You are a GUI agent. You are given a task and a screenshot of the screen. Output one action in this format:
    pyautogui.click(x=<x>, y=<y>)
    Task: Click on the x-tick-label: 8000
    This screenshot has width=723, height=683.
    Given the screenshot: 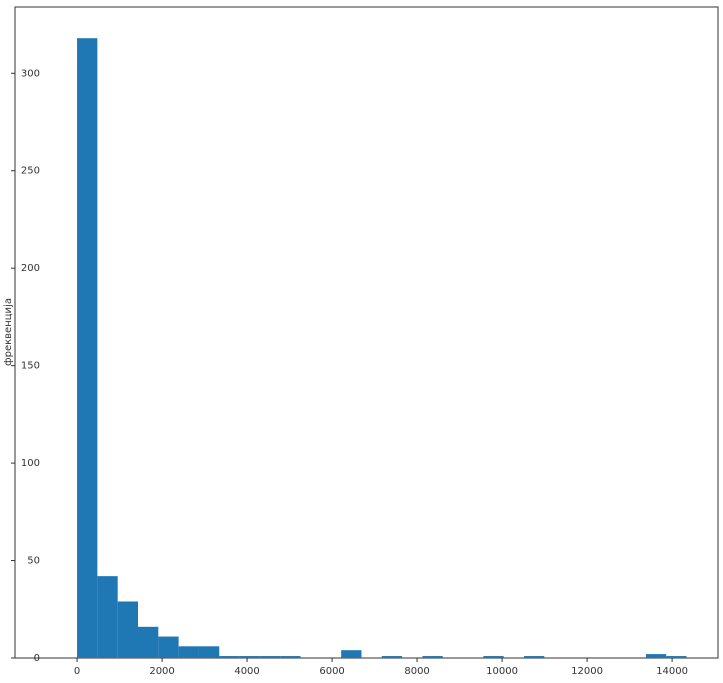 What is the action you would take?
    pyautogui.click(x=416, y=671)
    